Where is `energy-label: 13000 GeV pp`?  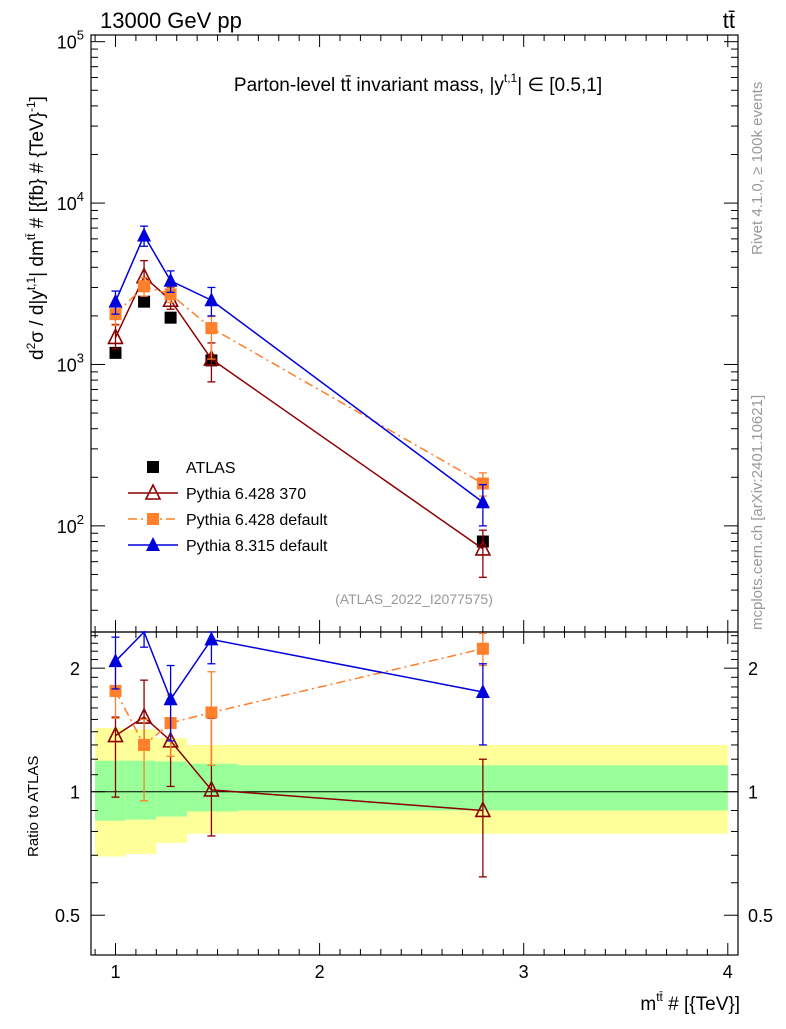
energy-label: 13000 GeV pp is located at coordinates (171, 20).